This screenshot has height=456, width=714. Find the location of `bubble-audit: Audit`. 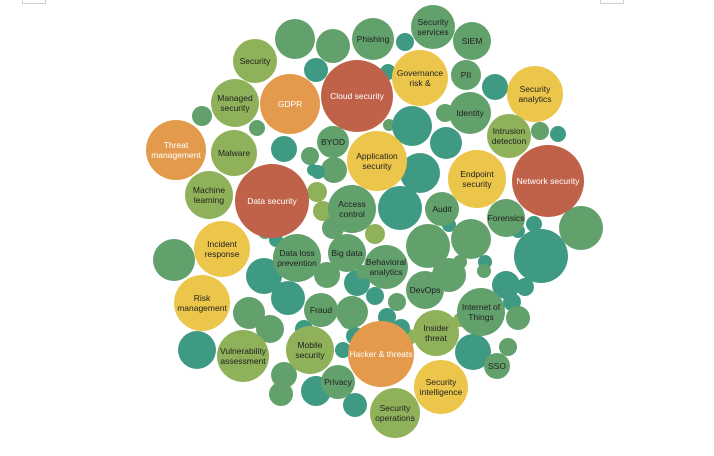

bubble-audit: Audit is located at coordinates (442, 209).